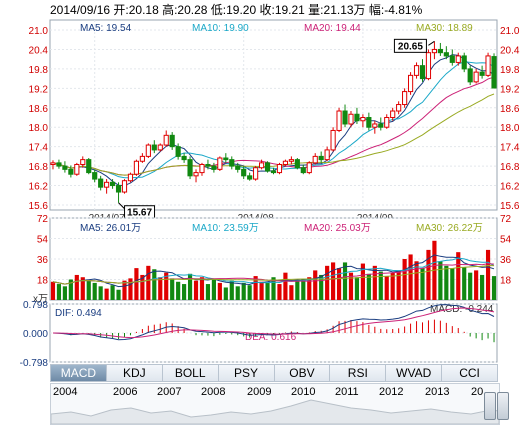 This screenshot has width=525, height=428. What do you see at coordinates (125, 392) in the screenshot?
I see `year-label: 2006` at bounding box center [125, 392].